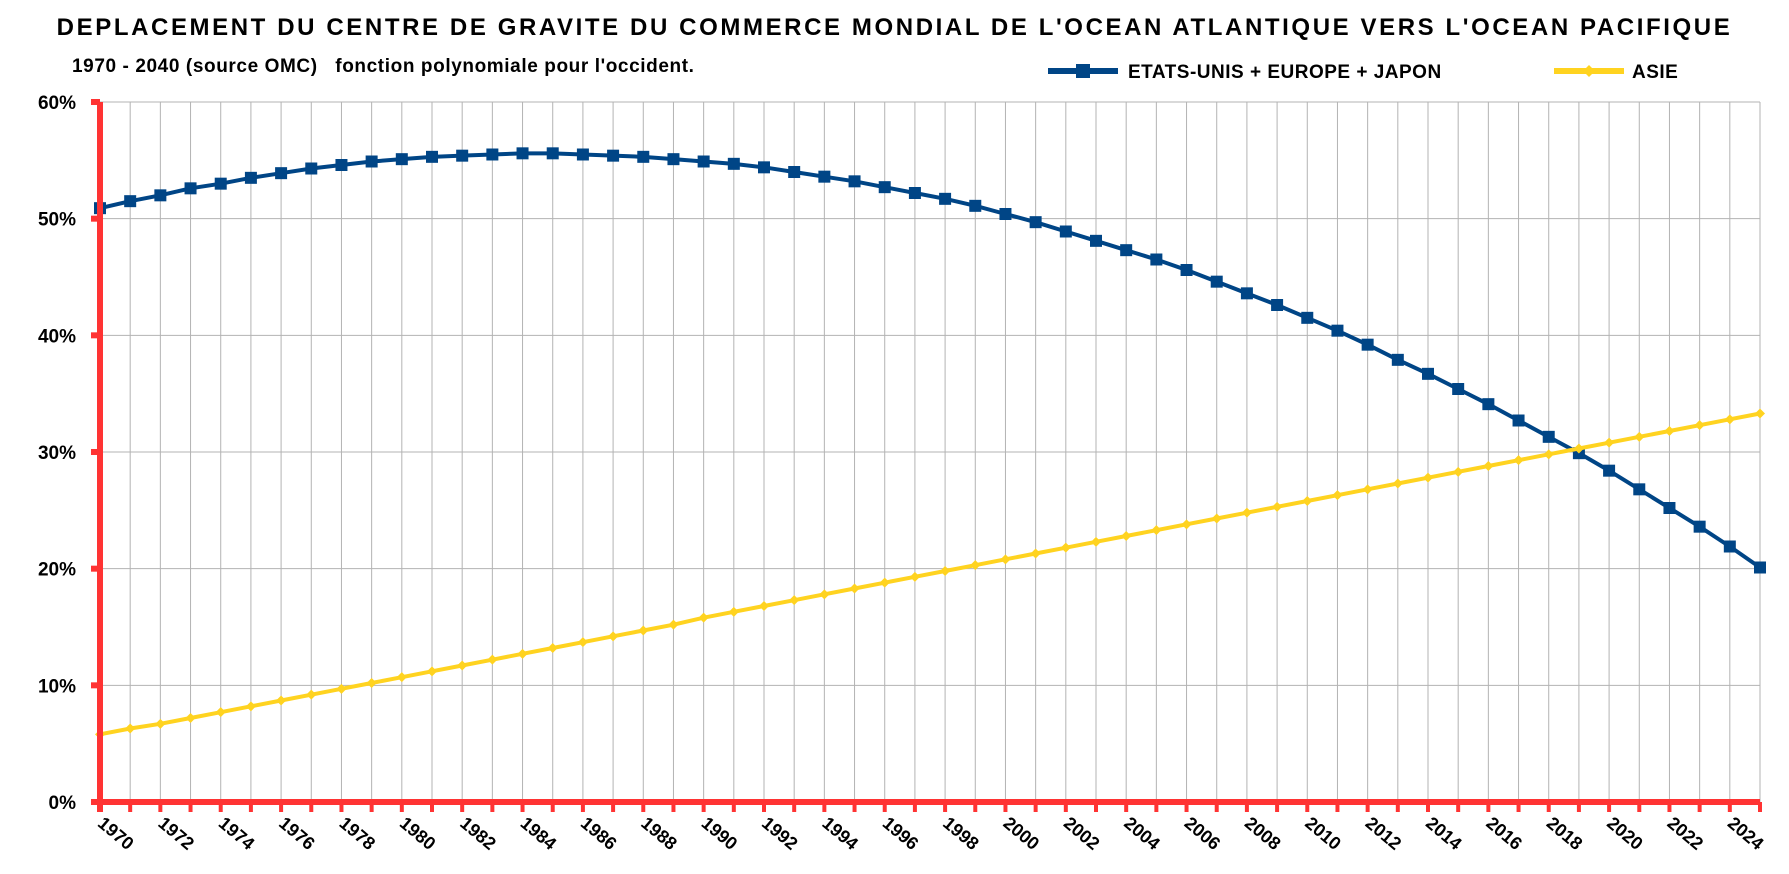 This screenshot has height=874, width=1789. I want to click on x-tick-label: 1988, so click(659, 833).